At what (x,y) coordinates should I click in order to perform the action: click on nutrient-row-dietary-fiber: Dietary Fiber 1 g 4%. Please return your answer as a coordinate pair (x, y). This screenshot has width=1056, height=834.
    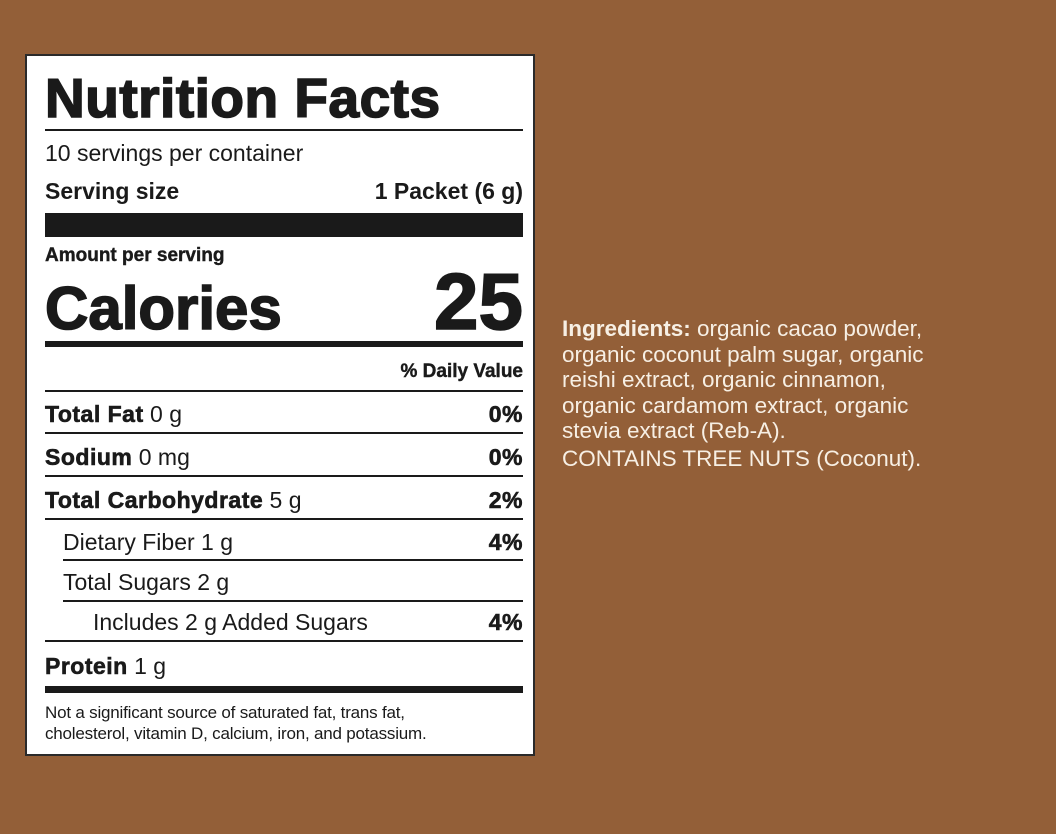
    Looking at the image, I should click on (293, 542).